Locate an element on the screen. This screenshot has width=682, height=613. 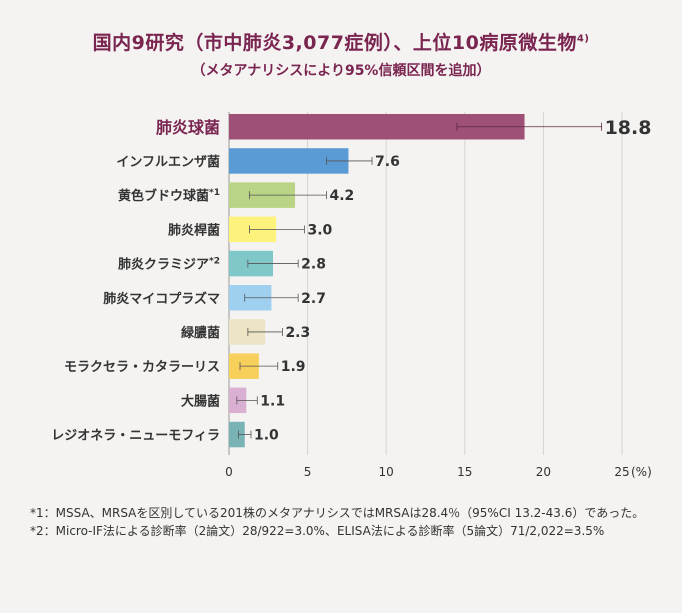
chart-title: 国内9研究（市中肺炎3,077症例）、上位10病原微生物4) is located at coordinates (341, 43).